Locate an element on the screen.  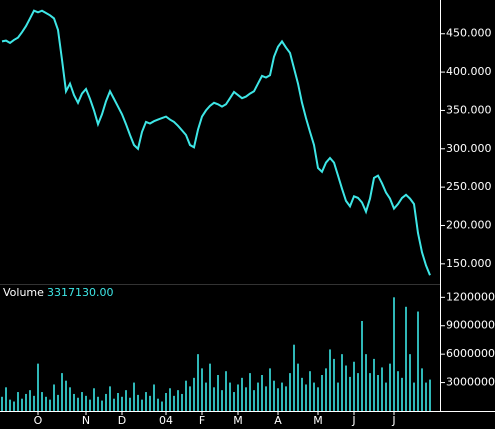
x-tick-label: O is located at coordinates (38, 420).